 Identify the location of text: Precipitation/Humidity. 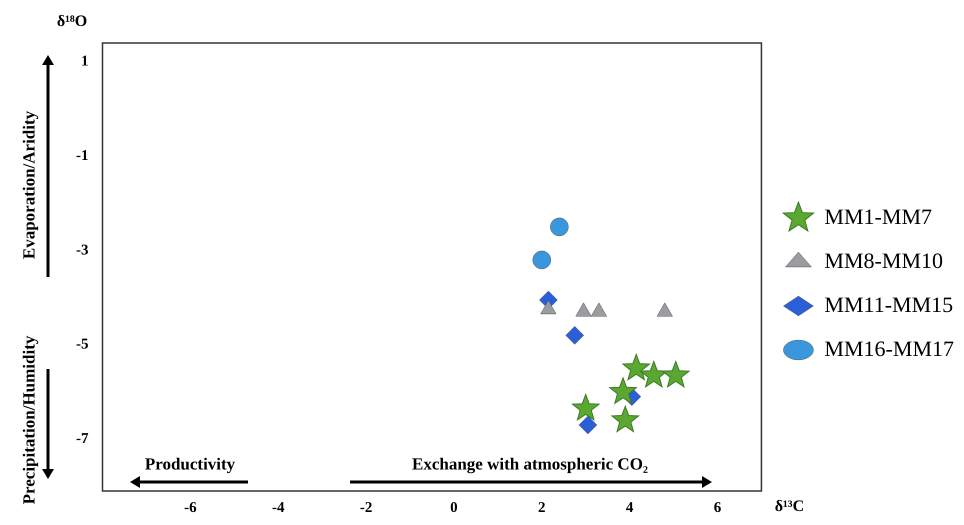
(28, 419).